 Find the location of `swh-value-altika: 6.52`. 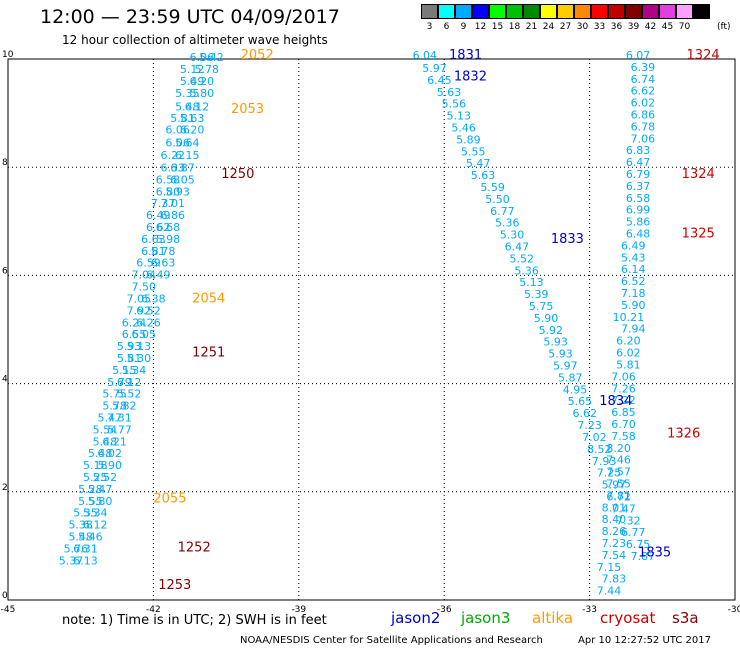

swh-value-altika: 6.52 is located at coordinates (148, 310).